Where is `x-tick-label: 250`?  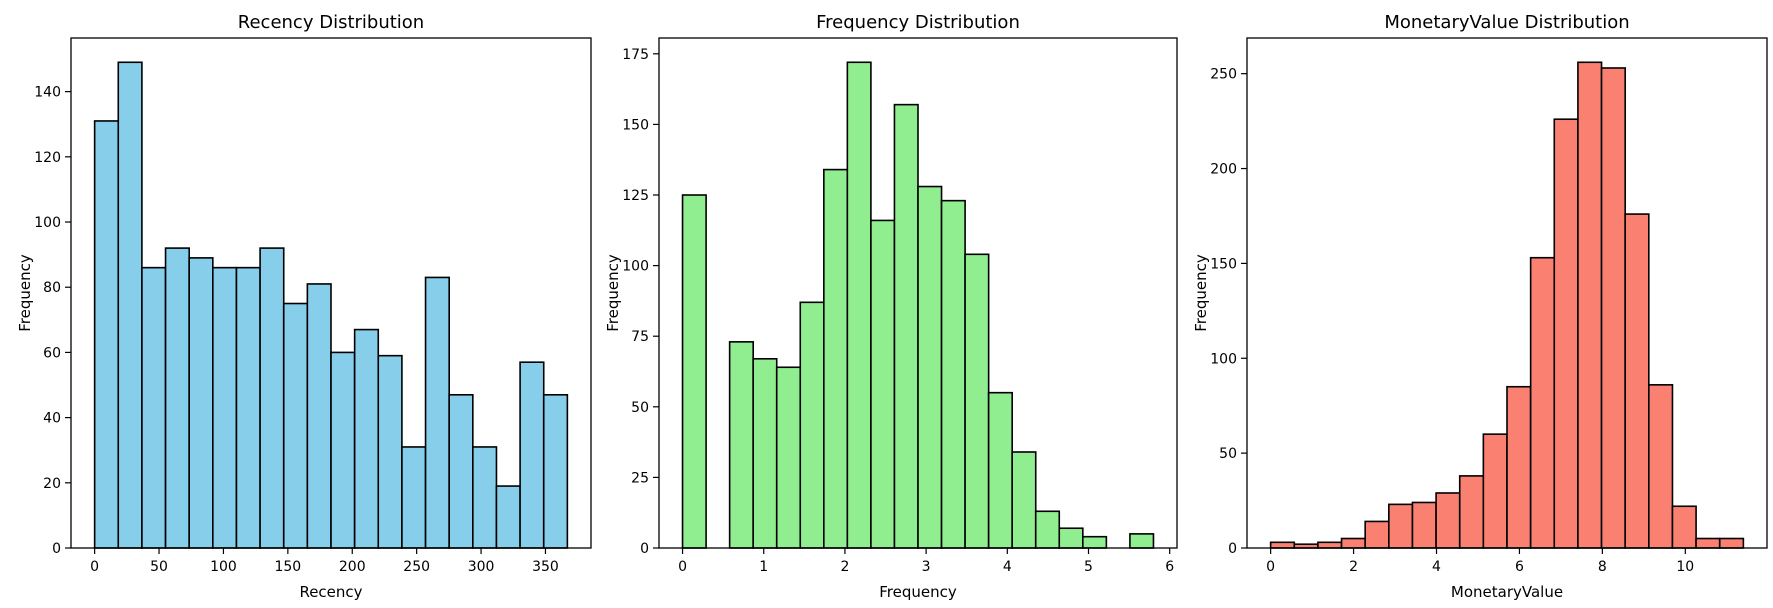 x-tick-label: 250 is located at coordinates (416, 567).